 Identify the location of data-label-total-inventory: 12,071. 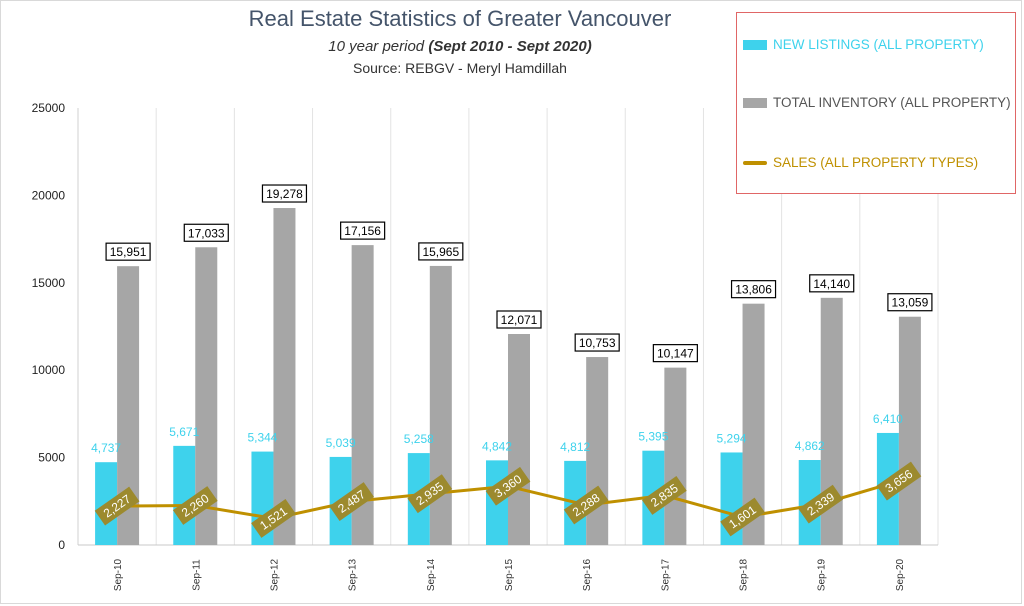
(519, 320).